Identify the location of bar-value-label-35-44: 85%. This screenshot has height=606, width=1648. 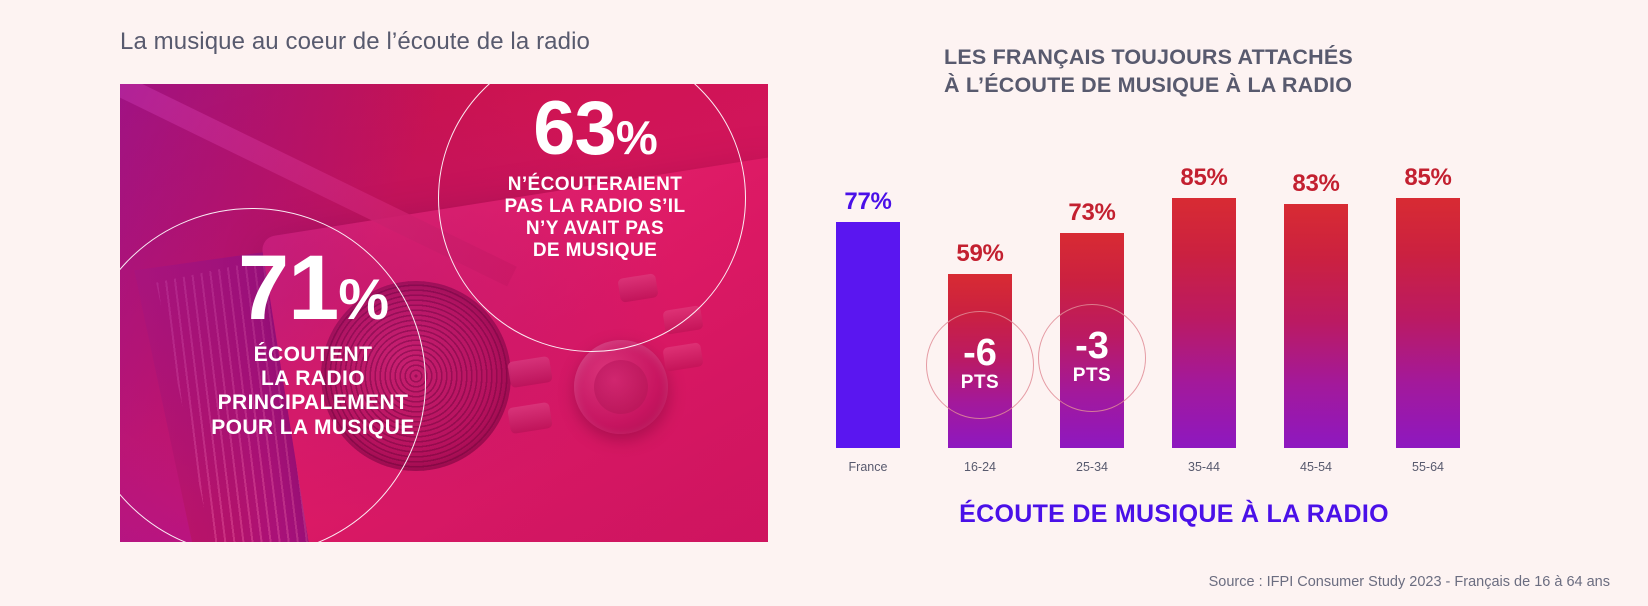
(1204, 177).